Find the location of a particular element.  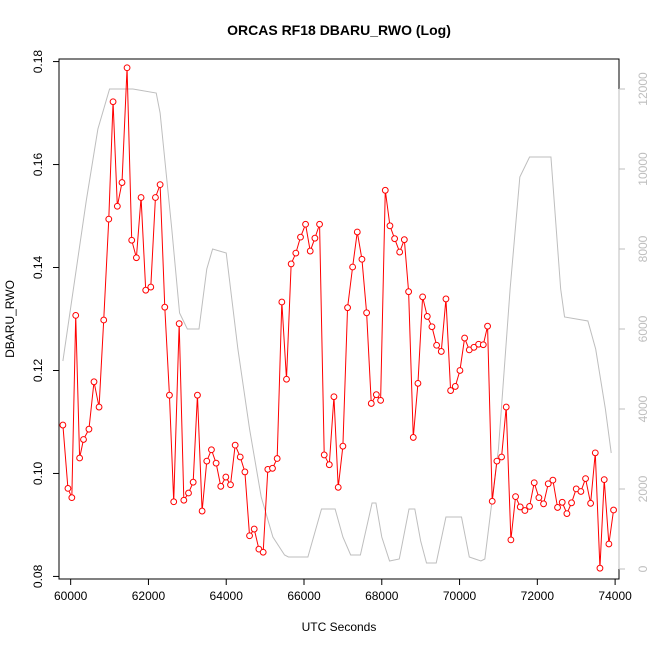

y2-tick-label: 2000 is located at coordinates (643, 488).